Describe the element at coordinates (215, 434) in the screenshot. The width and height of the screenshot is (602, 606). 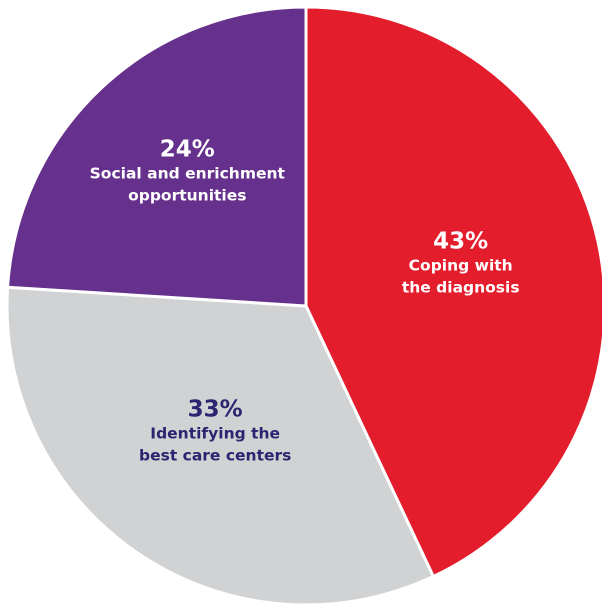
I see `slice-label-care-centers-line-1: Identifying the` at that location.